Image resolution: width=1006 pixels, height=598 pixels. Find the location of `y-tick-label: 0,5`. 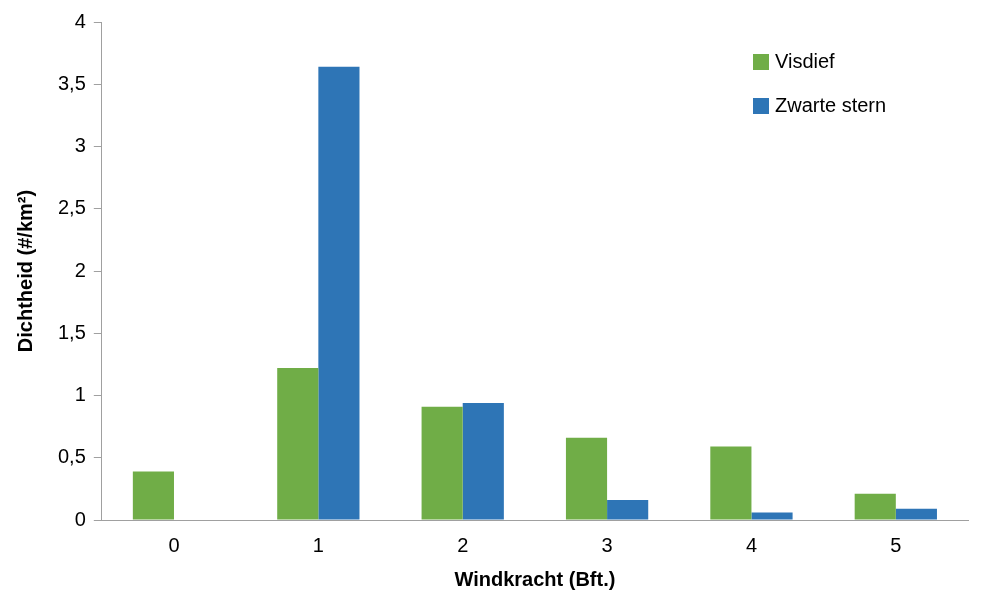

y-tick-label: 0,5 is located at coordinates (71, 456).